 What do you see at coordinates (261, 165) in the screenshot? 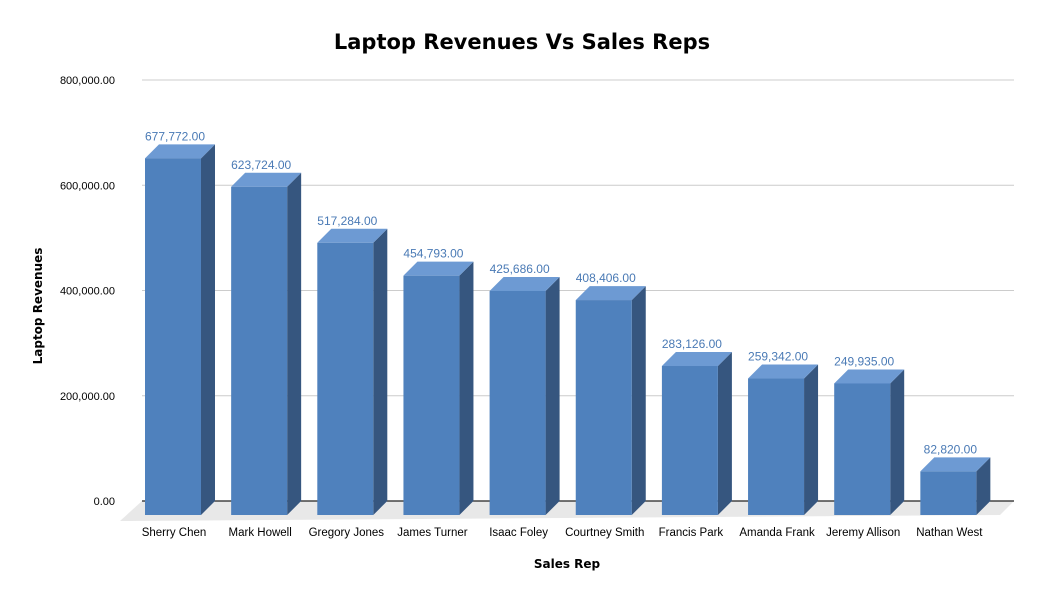
I see `data-label: 623,724.00` at bounding box center [261, 165].